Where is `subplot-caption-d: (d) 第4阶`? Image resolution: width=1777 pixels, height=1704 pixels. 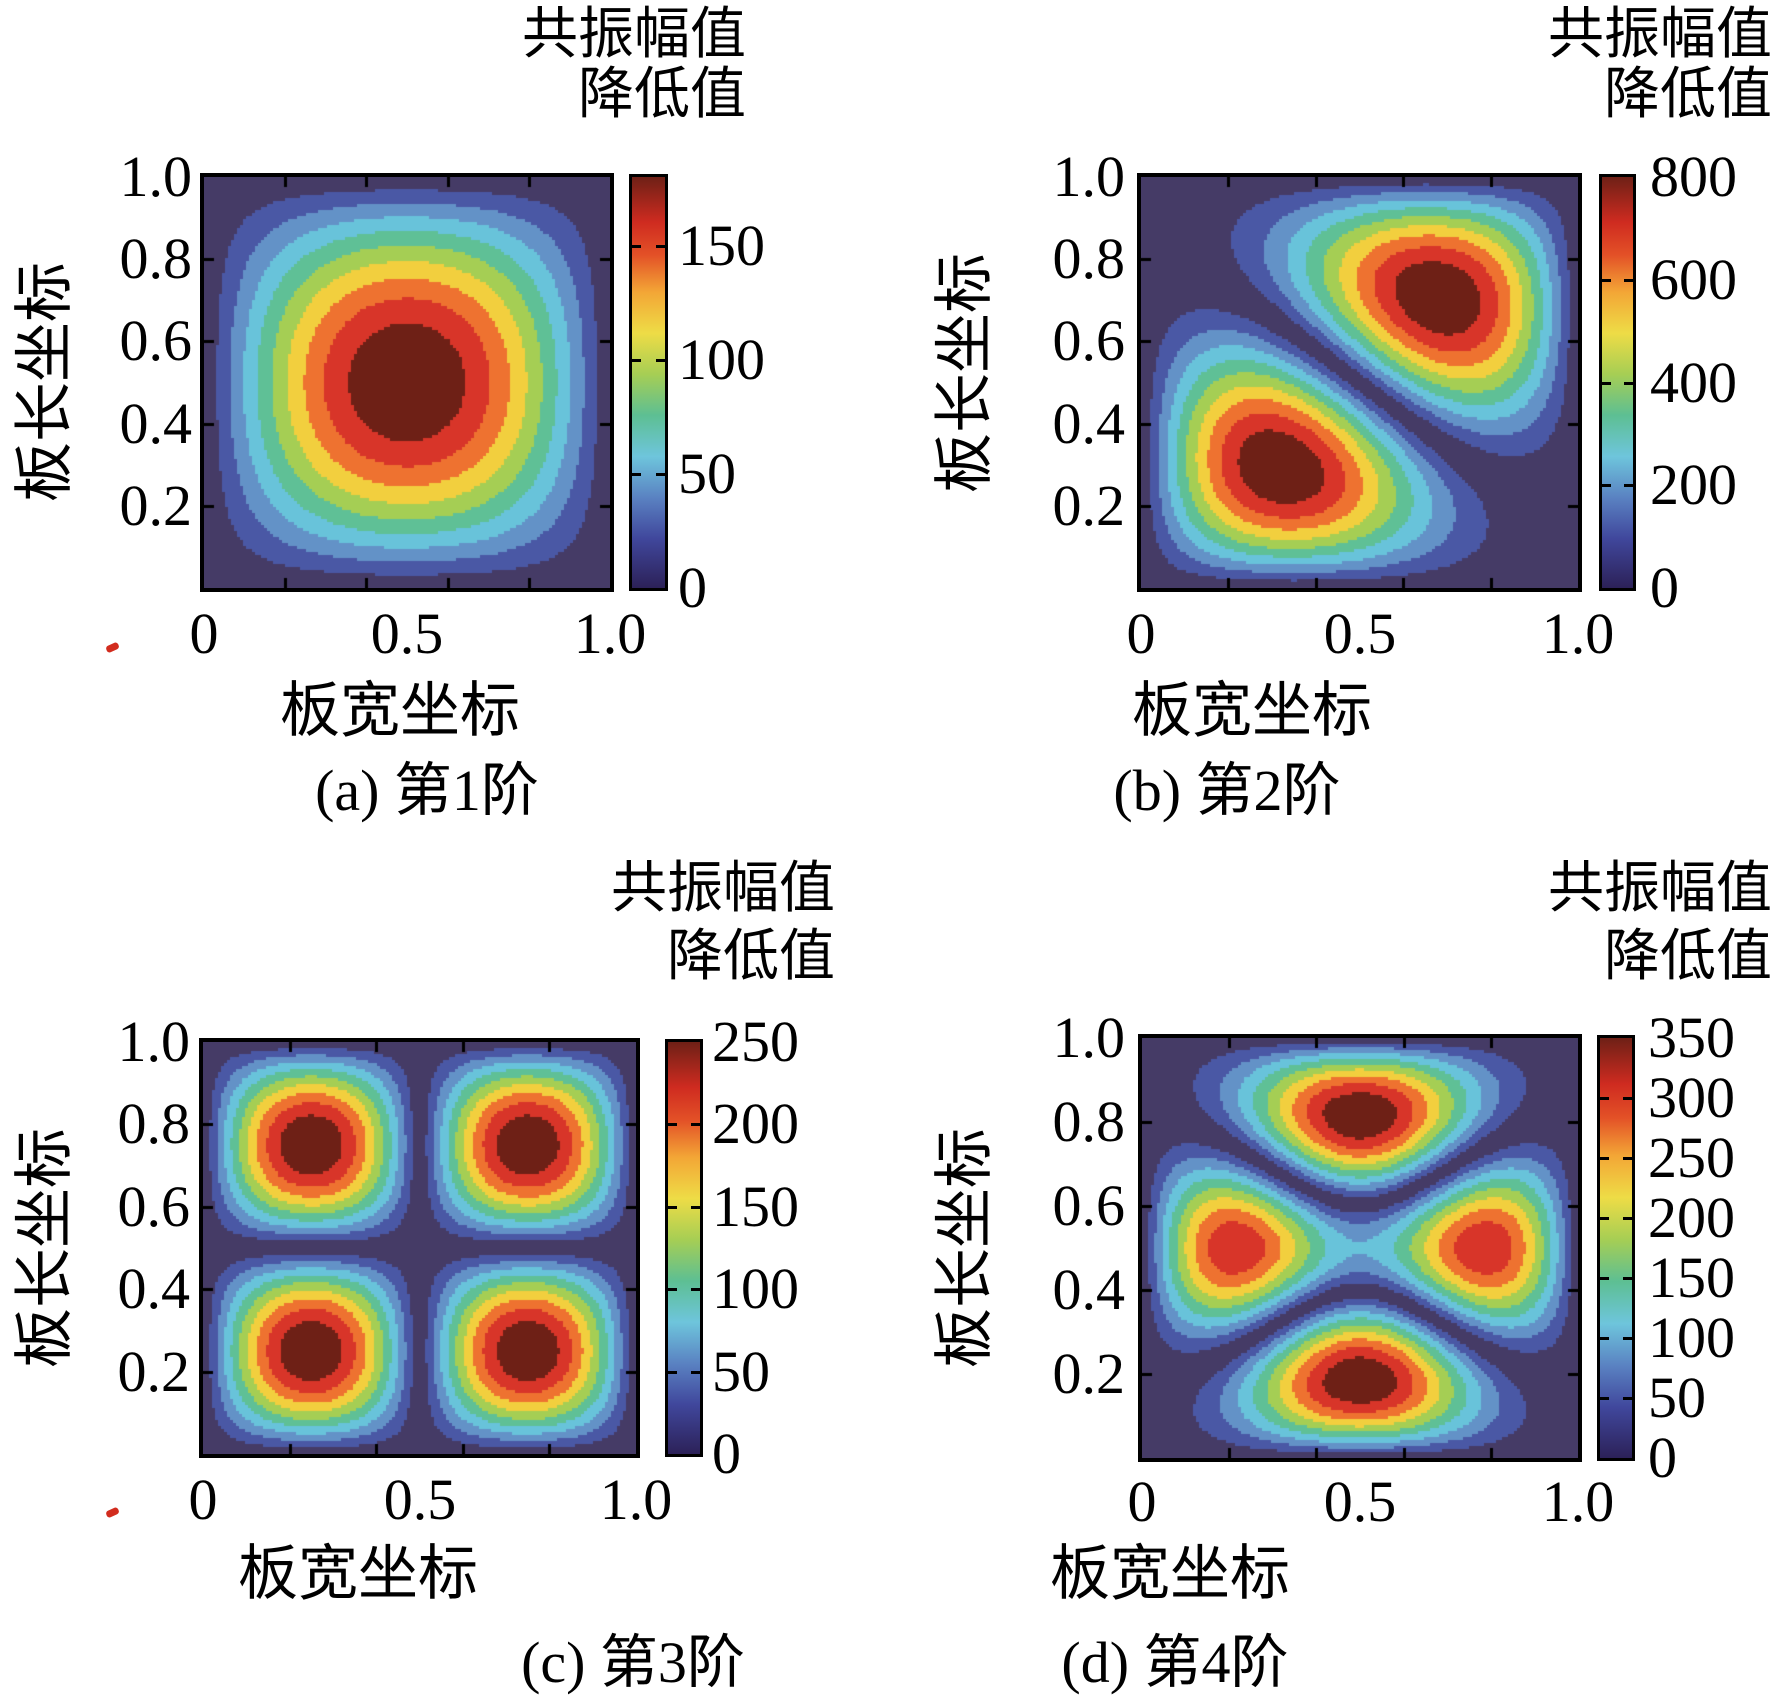 subplot-caption-d: (d) 第4阶 is located at coordinates (1175, 1662).